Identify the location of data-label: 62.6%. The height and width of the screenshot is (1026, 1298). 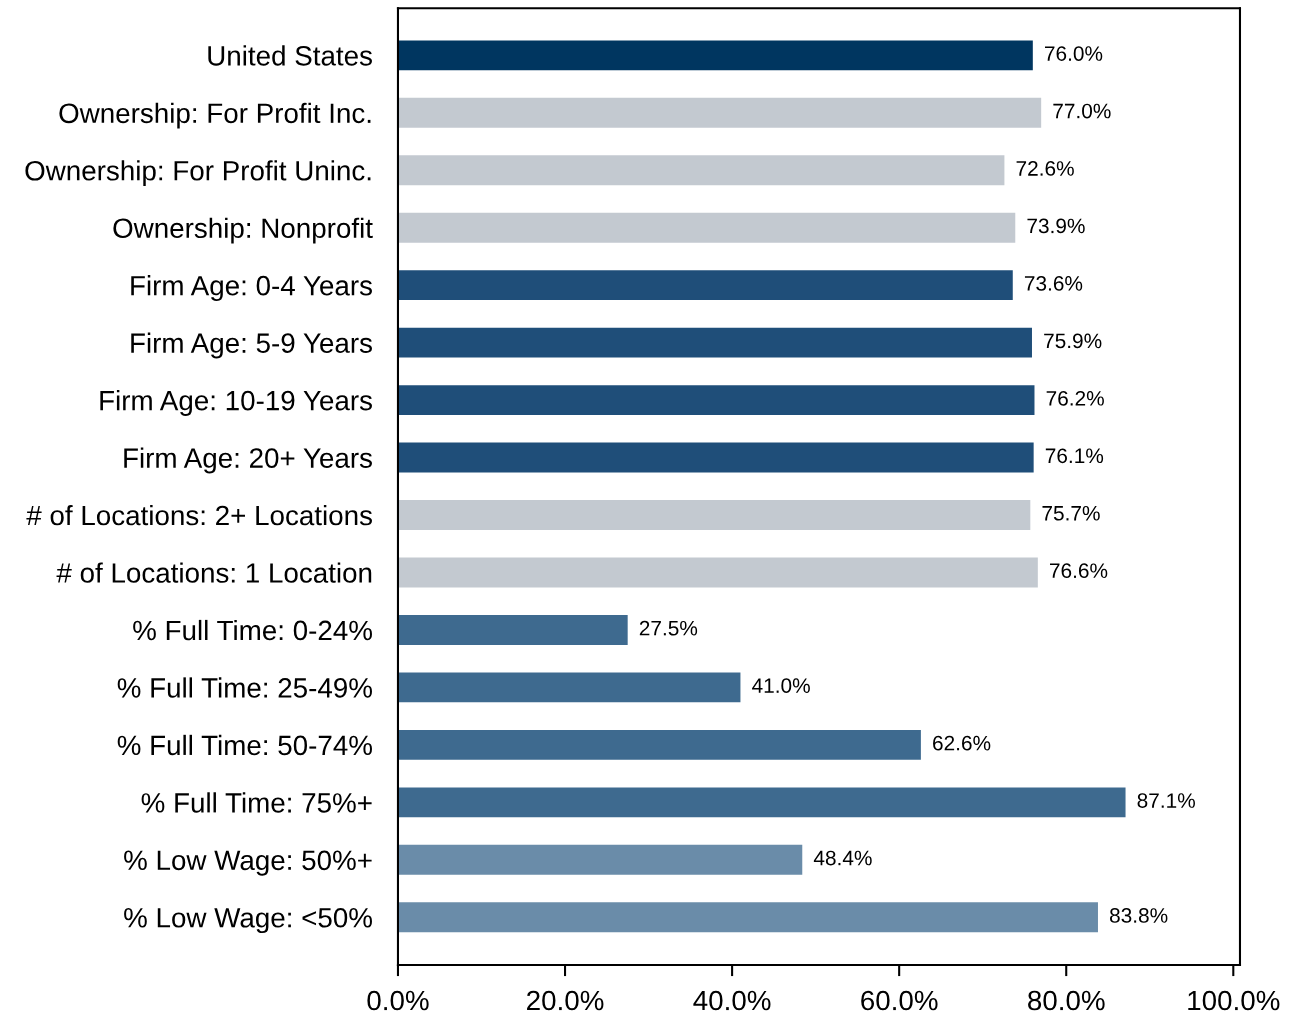
(962, 743).